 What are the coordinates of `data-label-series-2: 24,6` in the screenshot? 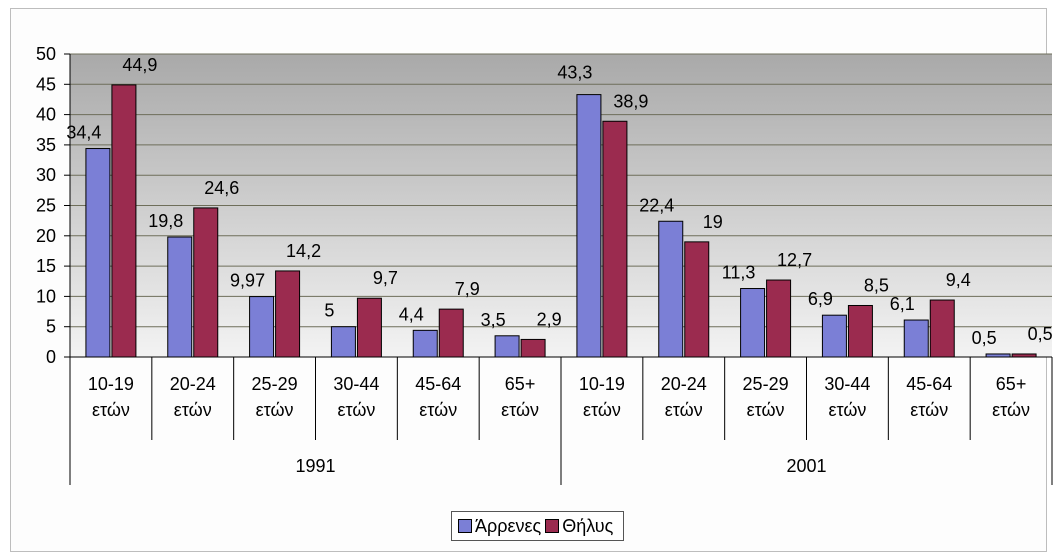 It's located at (221, 188).